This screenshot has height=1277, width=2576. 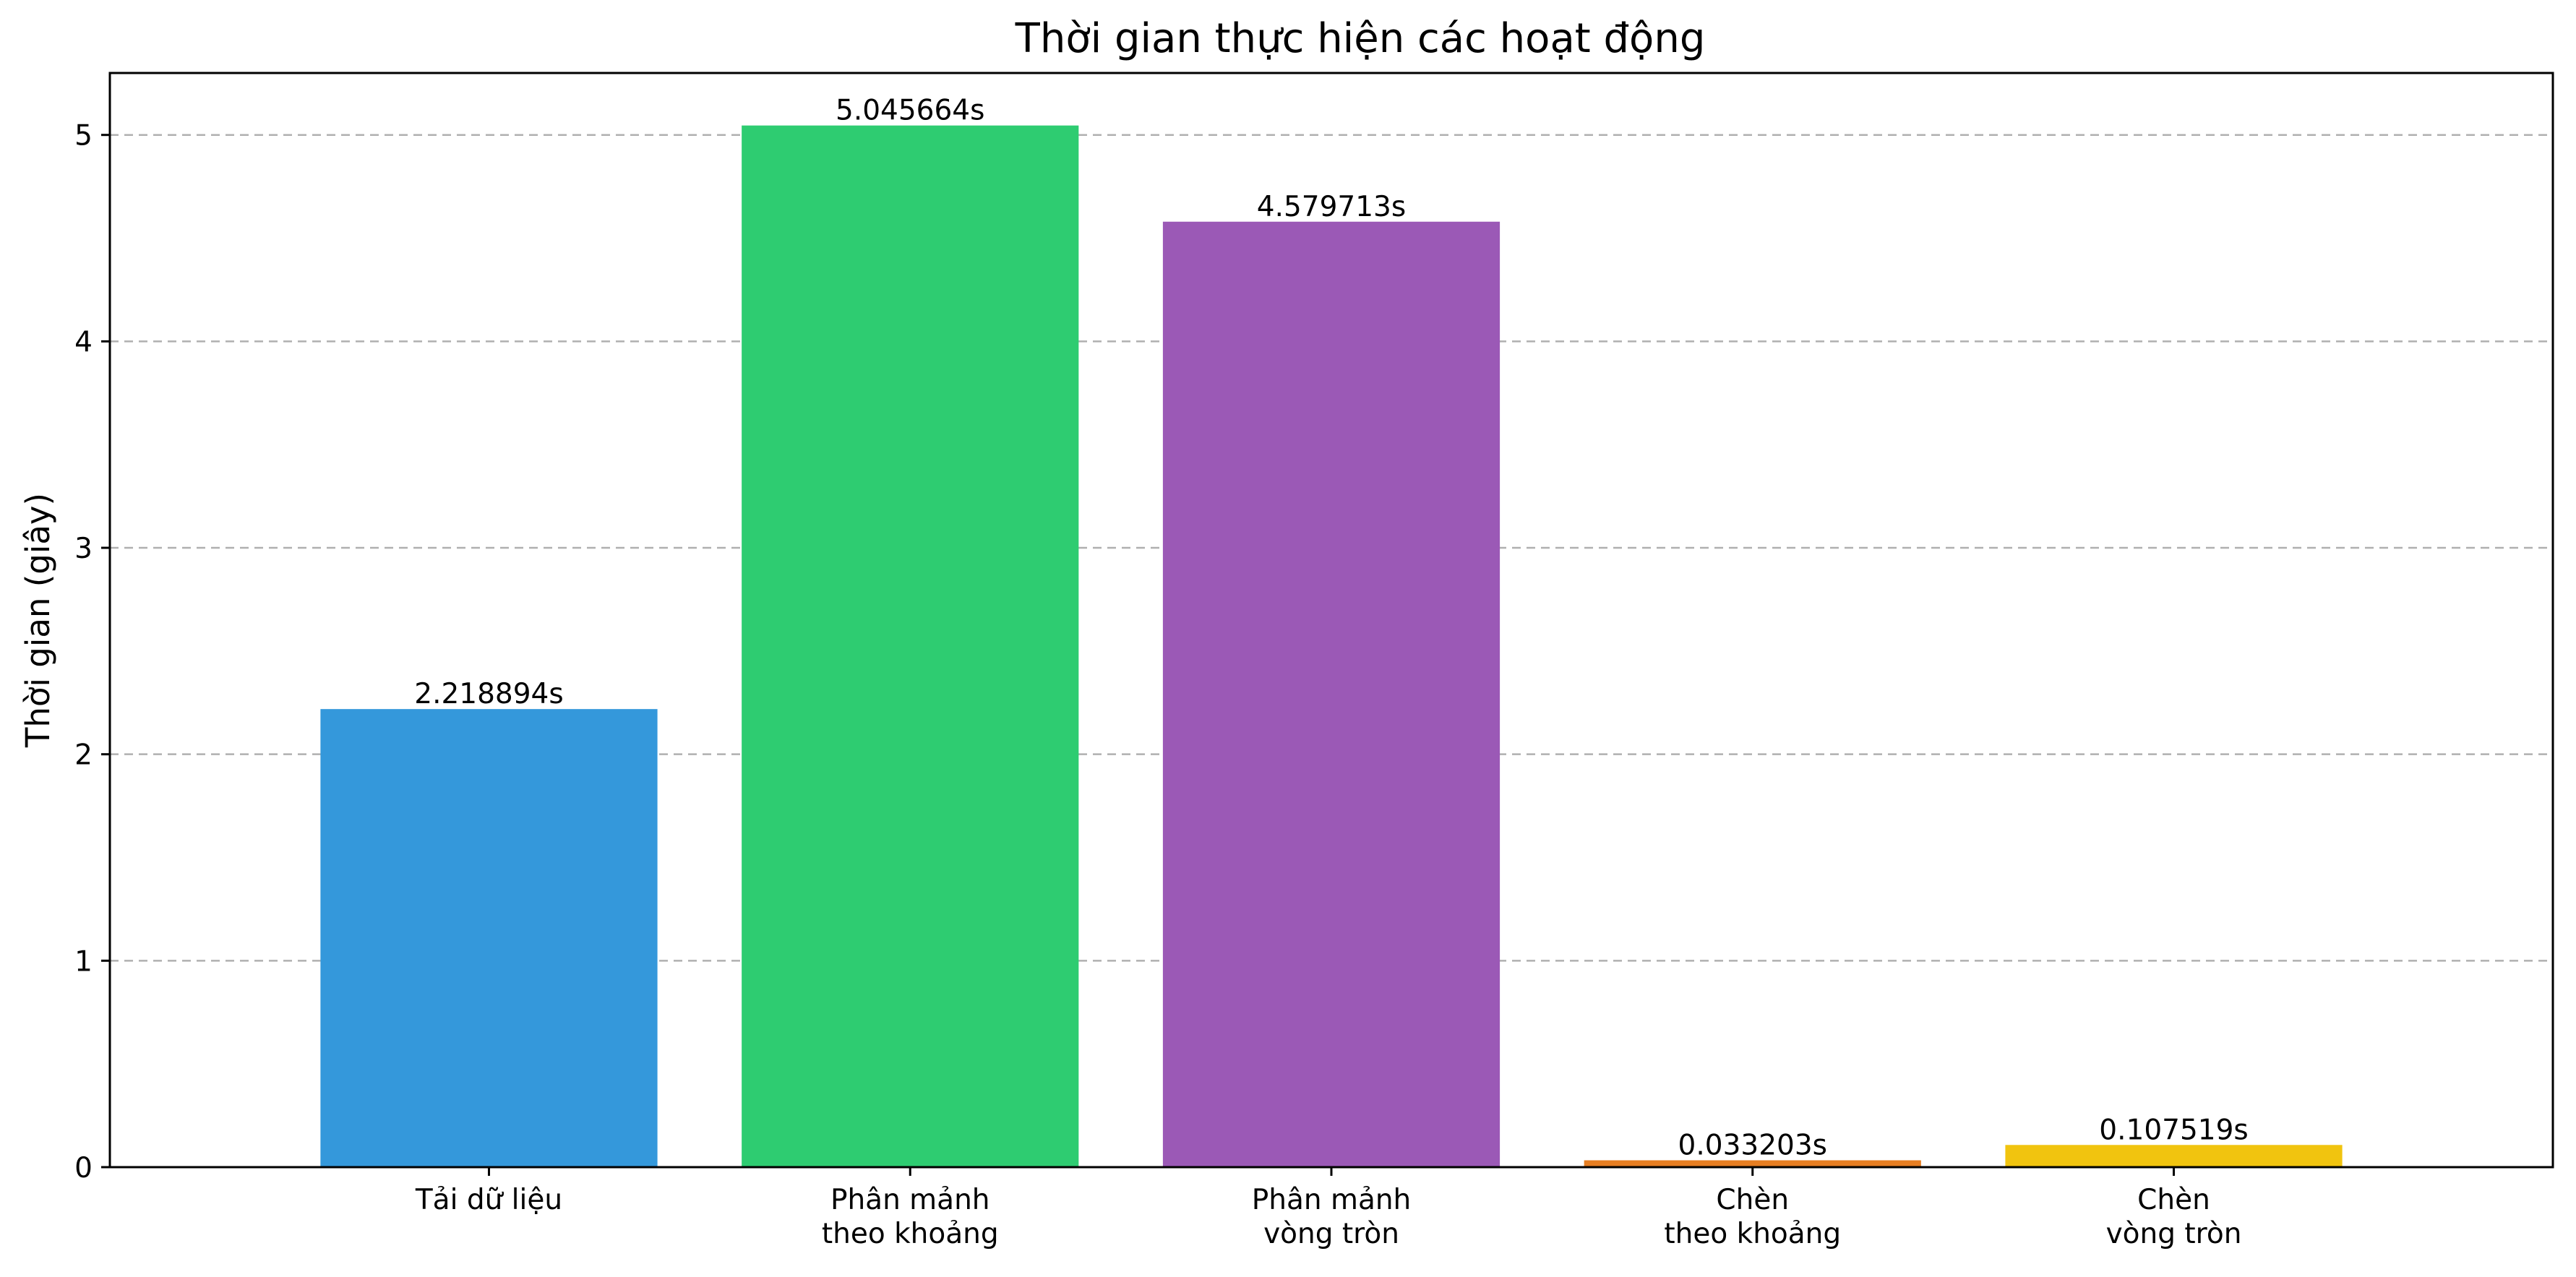 What do you see at coordinates (2173, 1130) in the screenshot?
I see `bar-value-label: 0.107519s` at bounding box center [2173, 1130].